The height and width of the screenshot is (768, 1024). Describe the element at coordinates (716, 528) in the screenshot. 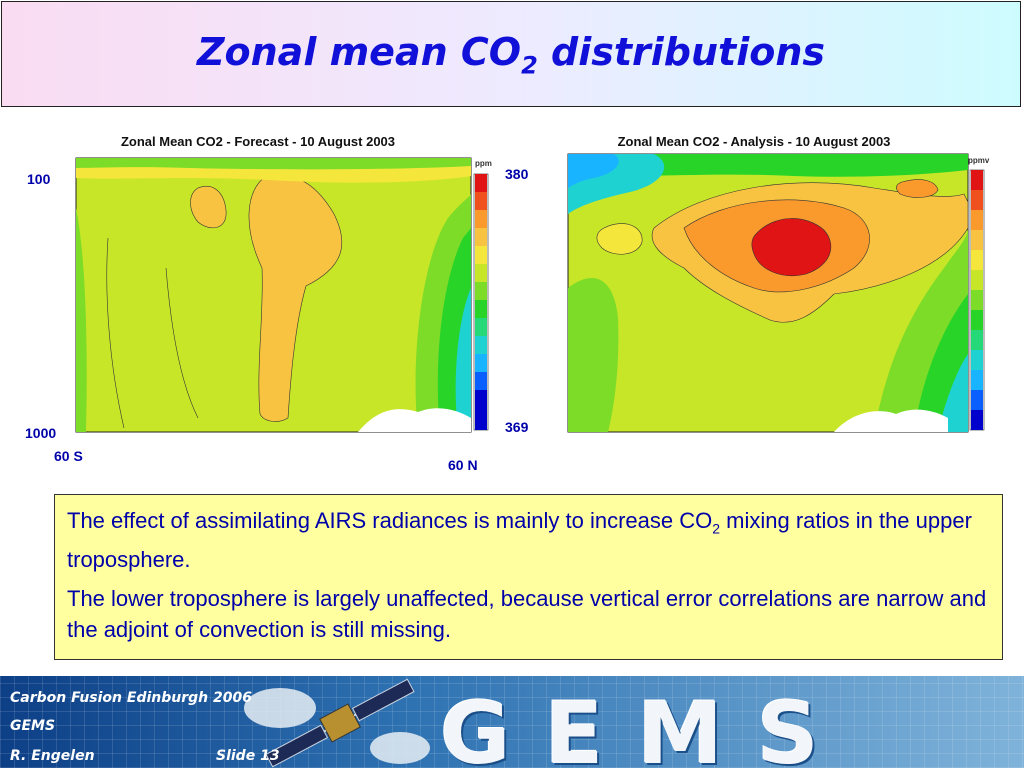

I see `note-p1-subscript: 2` at that location.